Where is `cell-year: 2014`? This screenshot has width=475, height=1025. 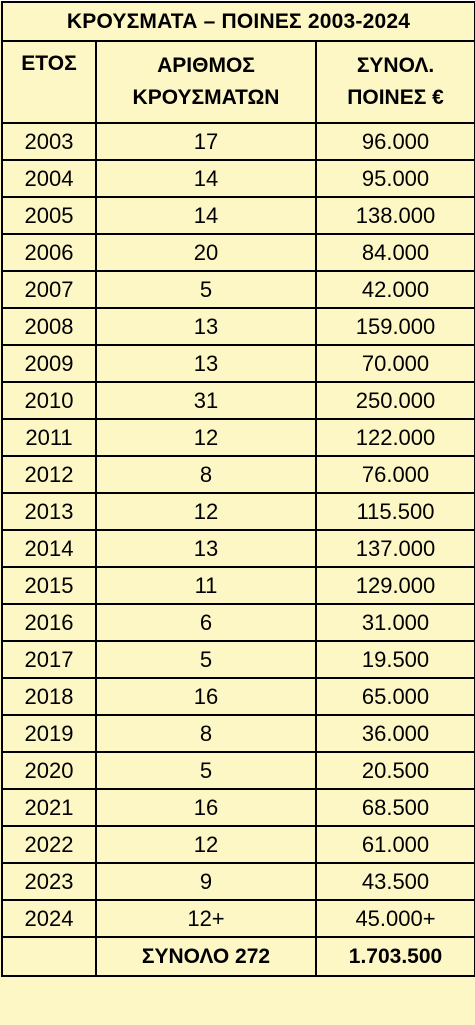 cell-year: 2014 is located at coordinates (49, 548).